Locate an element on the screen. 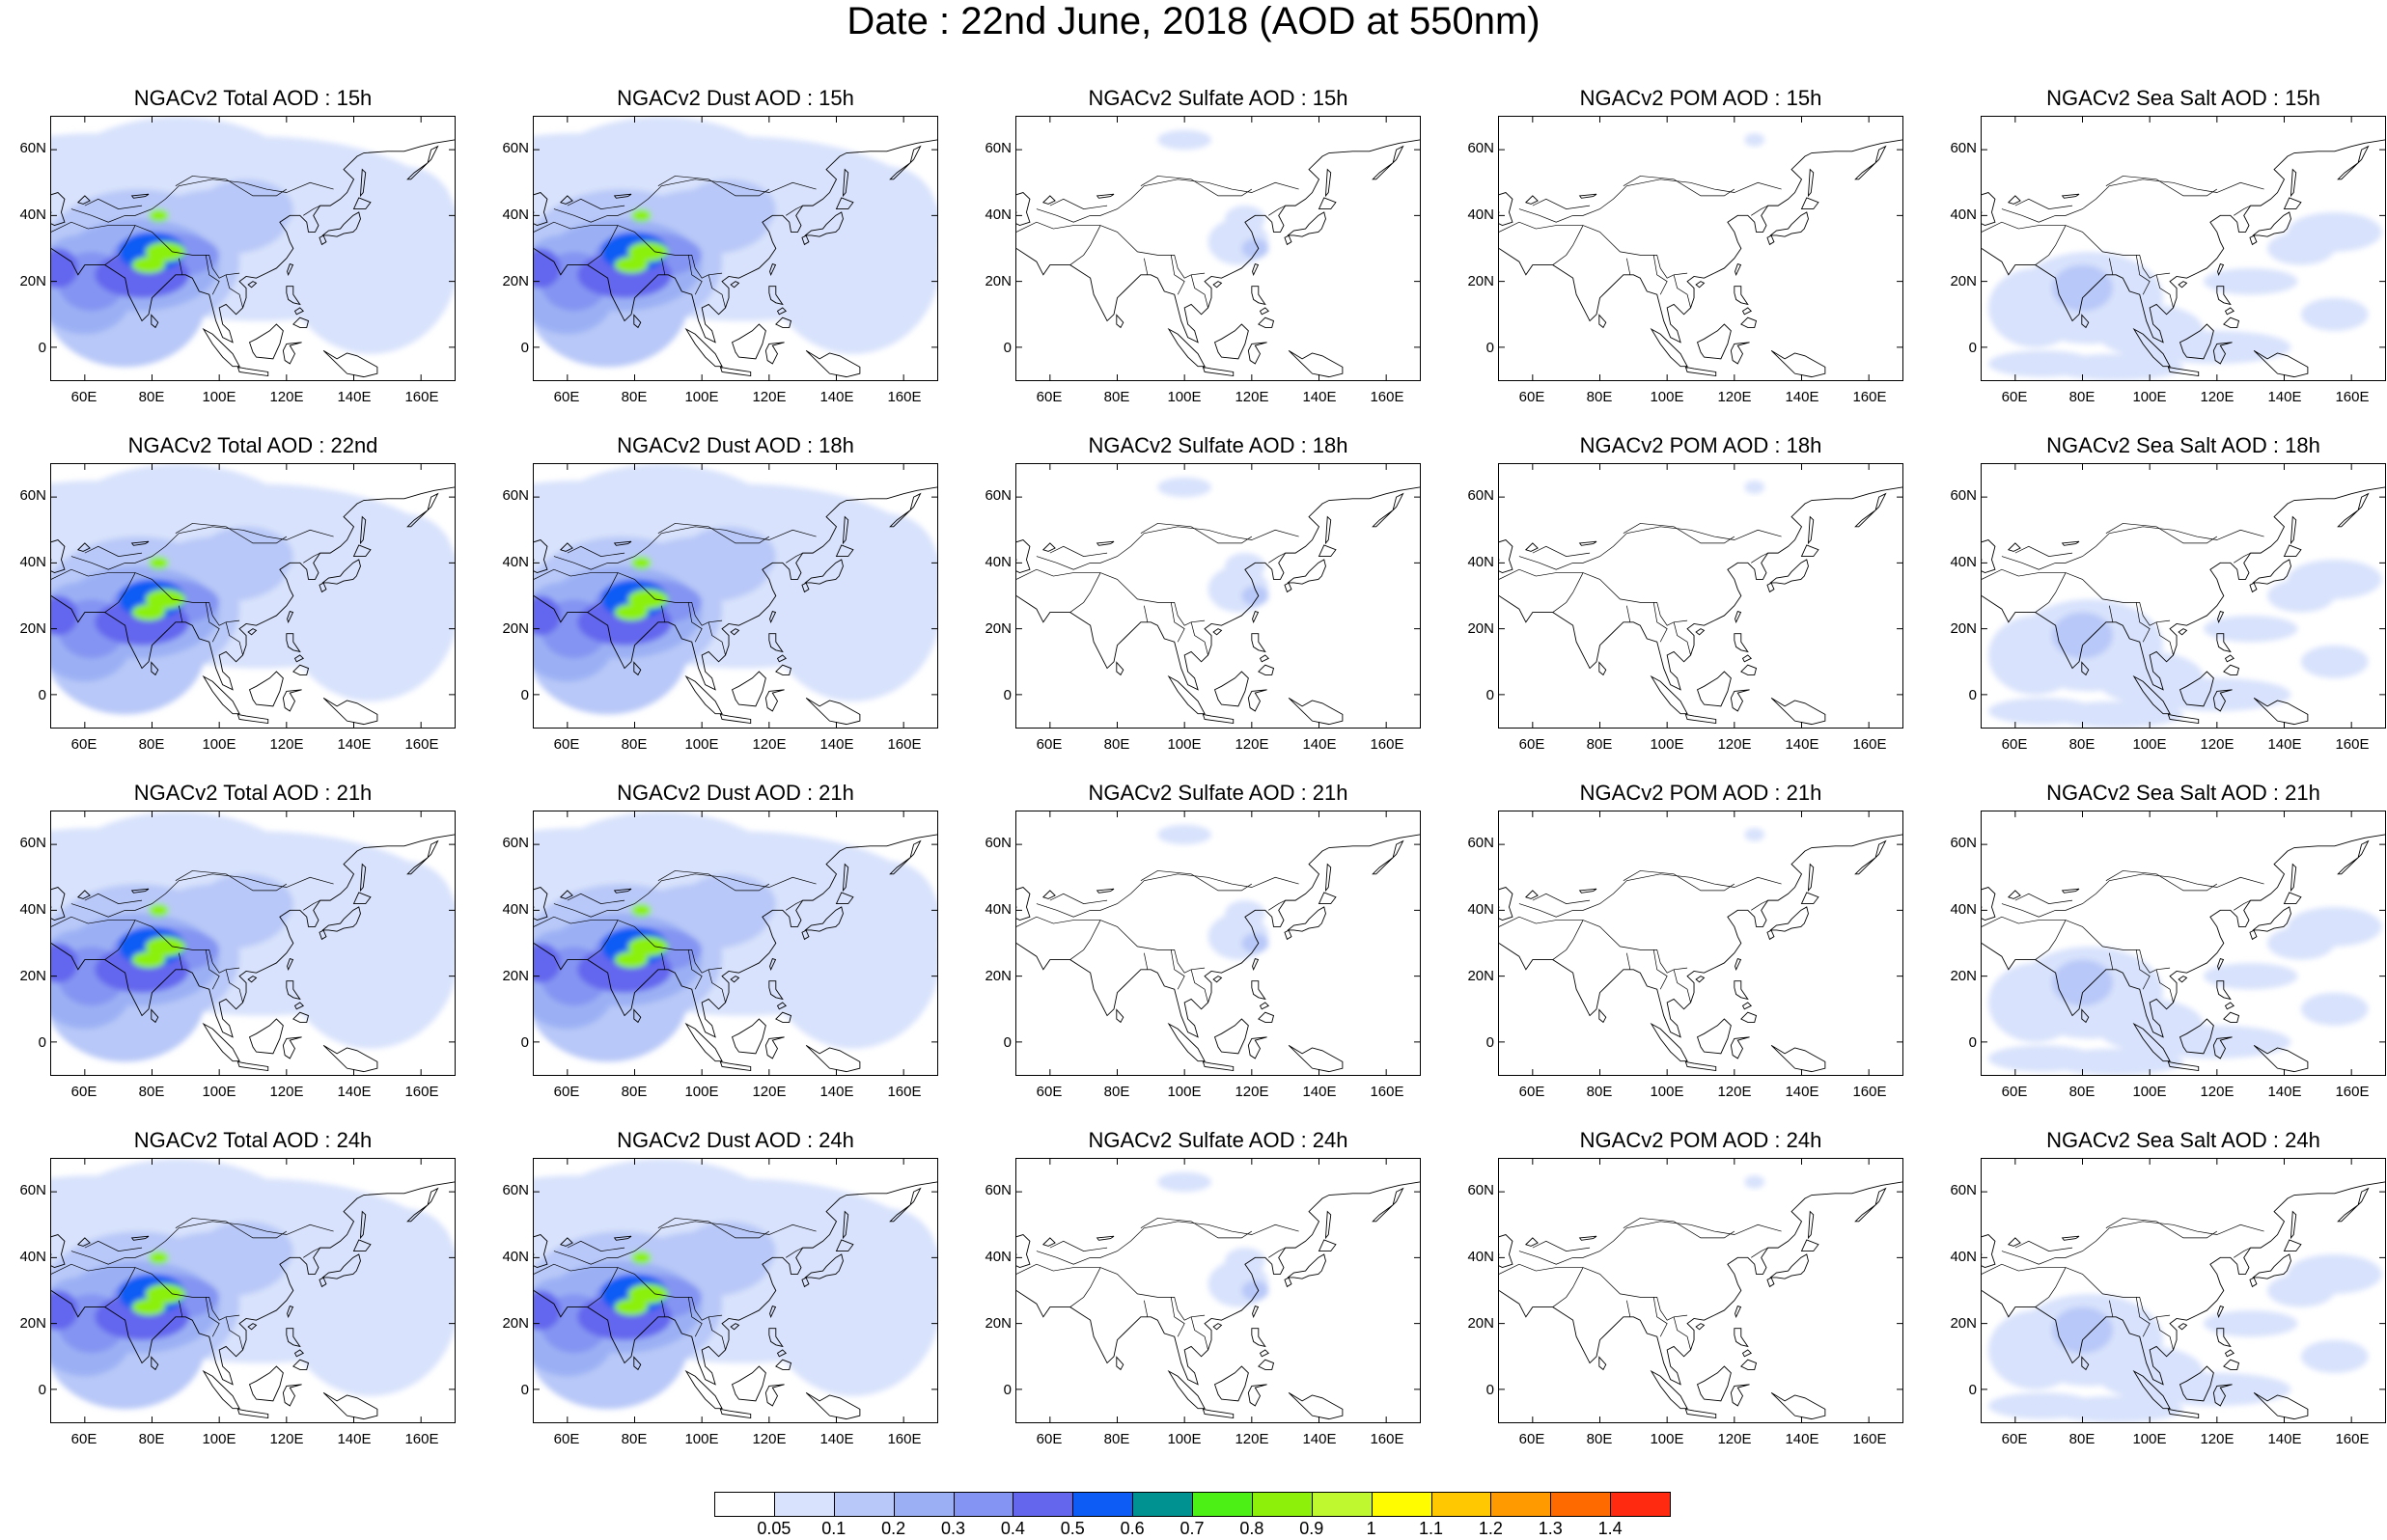 Image resolution: width=2387 pixels, height=1540 pixels. colorbar-label: 0.1 is located at coordinates (834, 1528).